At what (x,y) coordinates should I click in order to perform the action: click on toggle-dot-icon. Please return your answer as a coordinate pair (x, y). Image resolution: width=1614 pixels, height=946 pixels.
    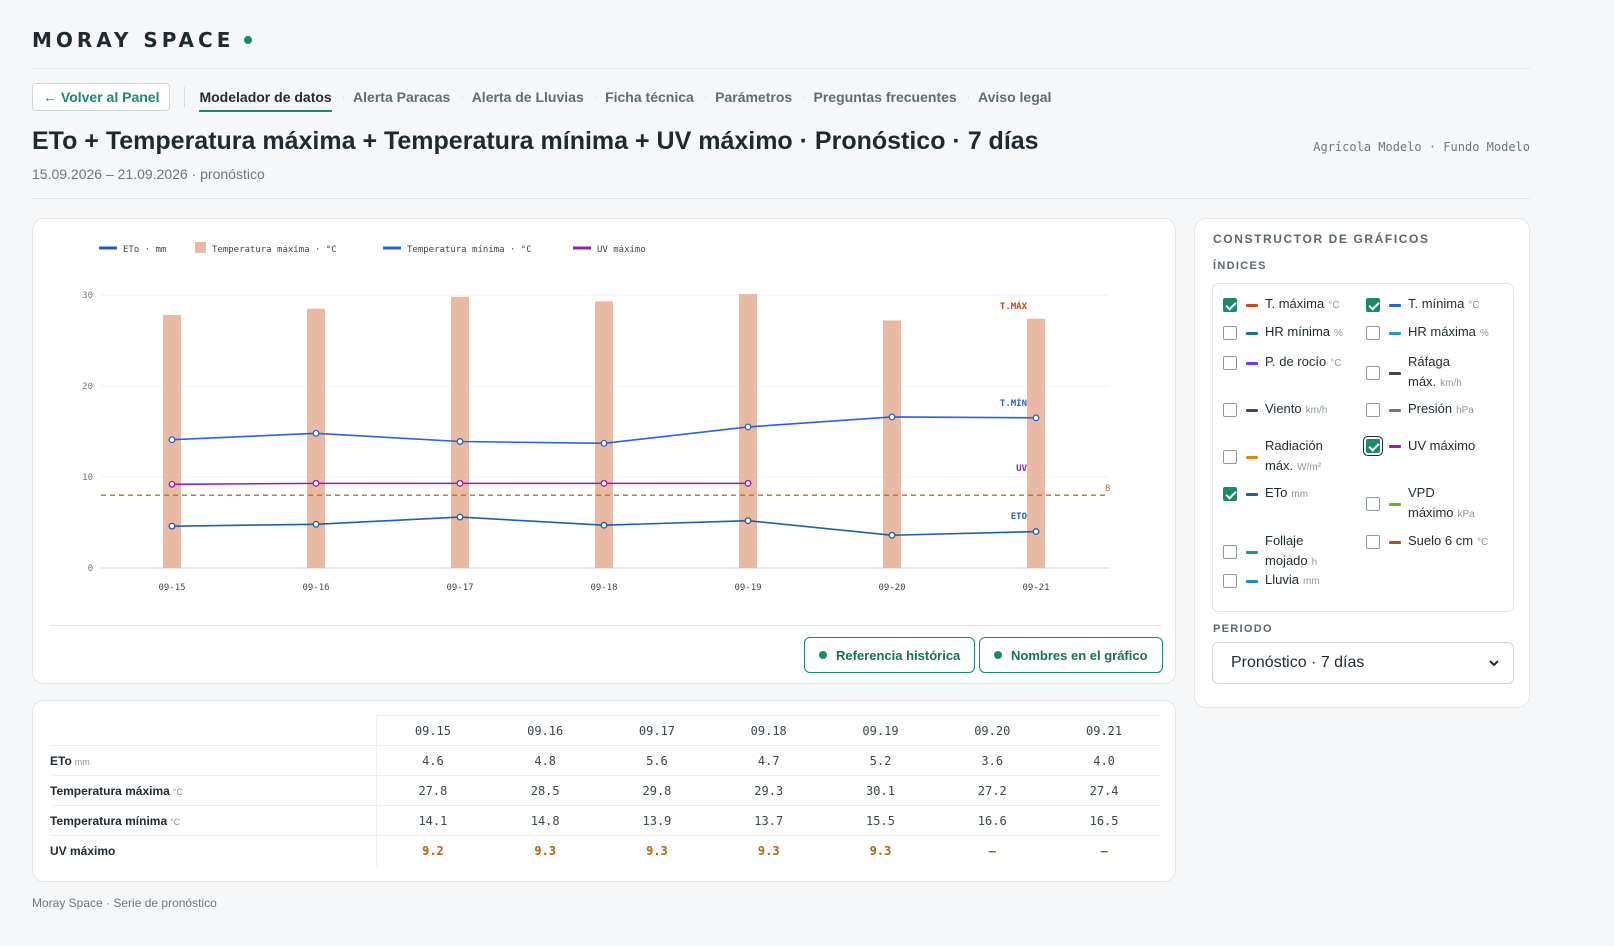
    Looking at the image, I should click on (823, 655).